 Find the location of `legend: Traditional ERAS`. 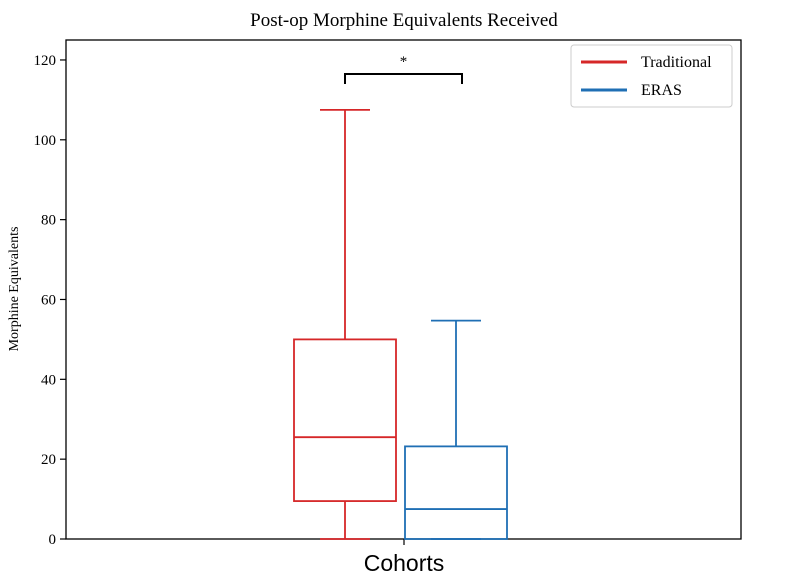

legend: Traditional ERAS is located at coordinates (651, 76).